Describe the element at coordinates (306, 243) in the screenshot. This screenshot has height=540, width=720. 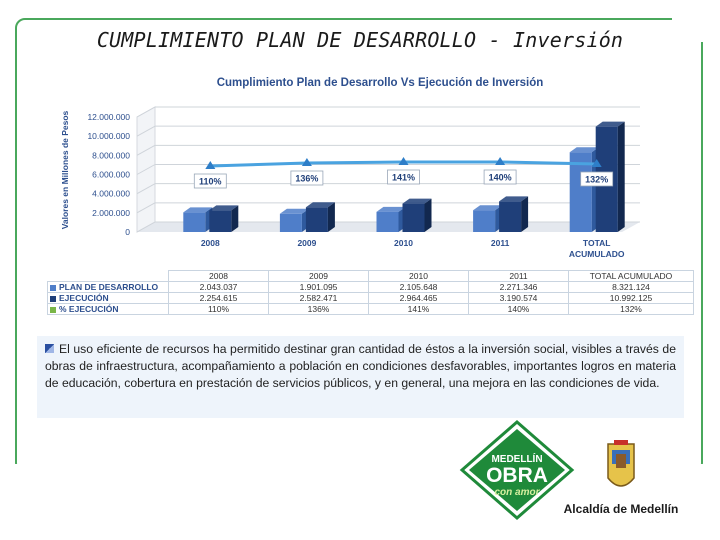
I see `x-category-label: 2009` at that location.